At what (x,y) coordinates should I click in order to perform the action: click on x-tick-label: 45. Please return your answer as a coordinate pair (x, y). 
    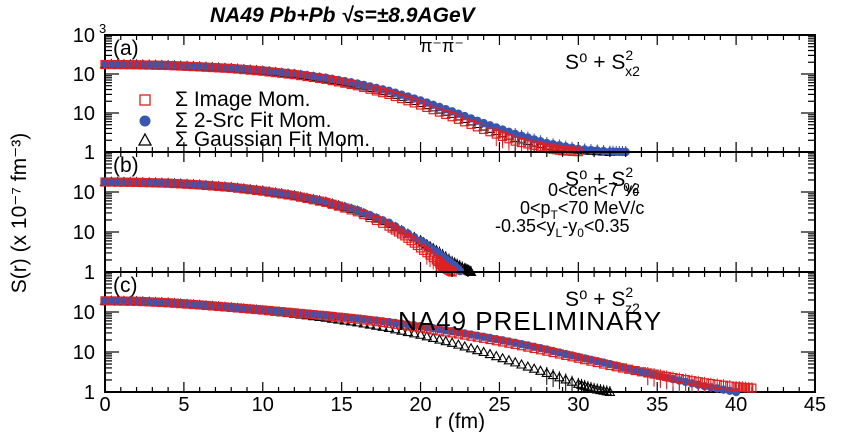
    Looking at the image, I should click on (815, 405).